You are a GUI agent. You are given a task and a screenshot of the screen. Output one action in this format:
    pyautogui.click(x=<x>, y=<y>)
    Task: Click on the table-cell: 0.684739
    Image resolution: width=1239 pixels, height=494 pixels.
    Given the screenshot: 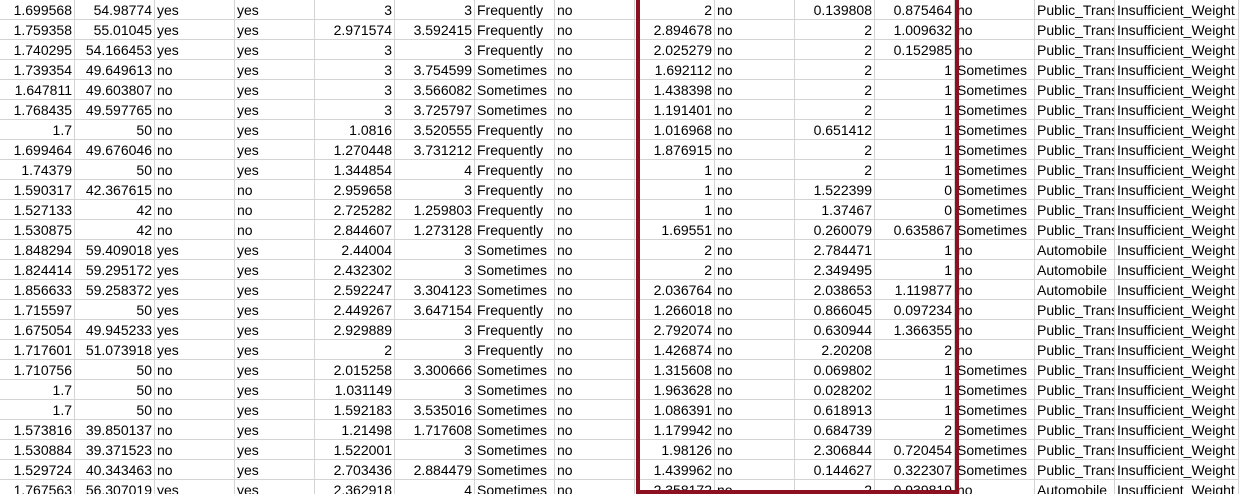 What is the action you would take?
    pyautogui.click(x=835, y=430)
    